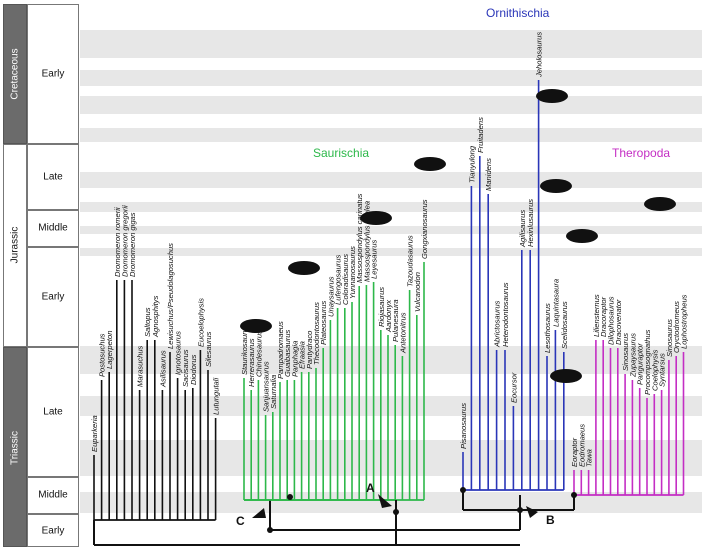 Image resolution: width=706 pixels, height=553 pixels. Describe the element at coordinates (480, 135) in the screenshot. I see `taxon-label: Fruitadens` at that location.